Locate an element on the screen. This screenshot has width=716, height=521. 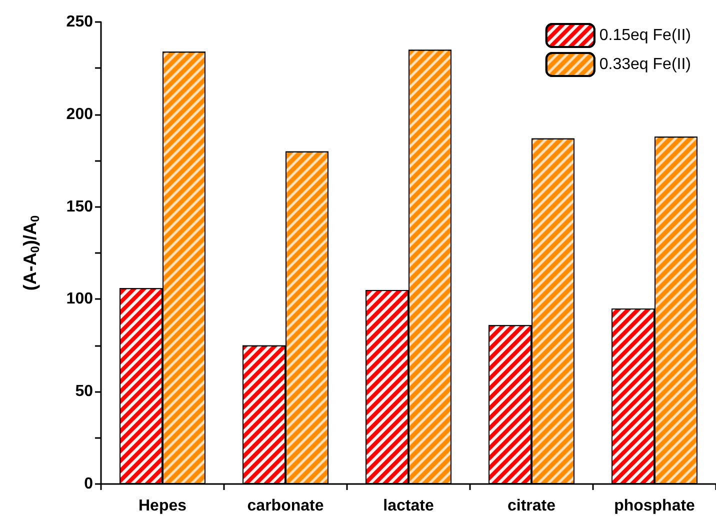
legend-label: 0.33eq Fe(II) is located at coordinates (645, 64).